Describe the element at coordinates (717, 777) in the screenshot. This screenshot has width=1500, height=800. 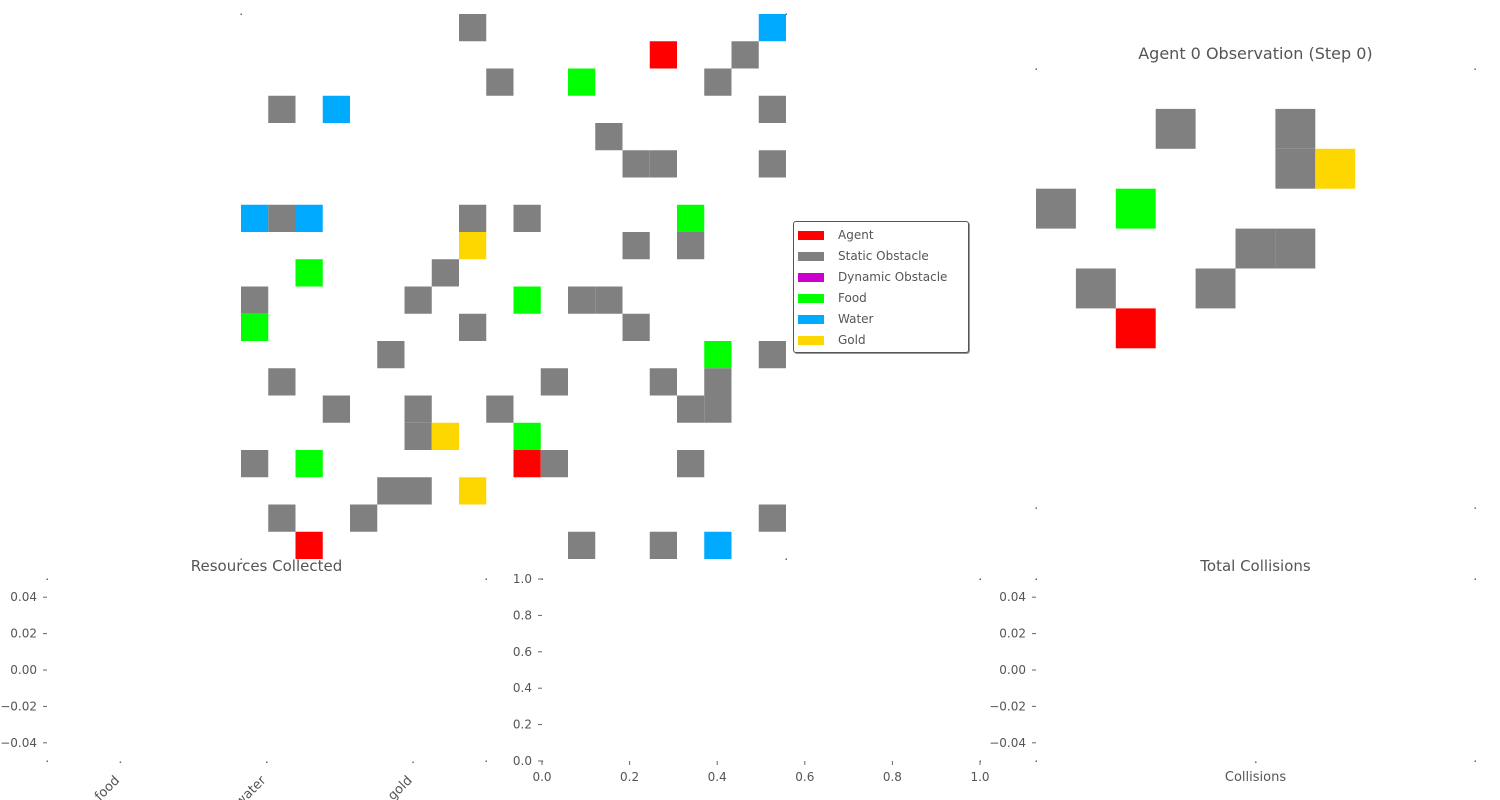
I see `empty-axes-xtick-label: 0.4` at that location.